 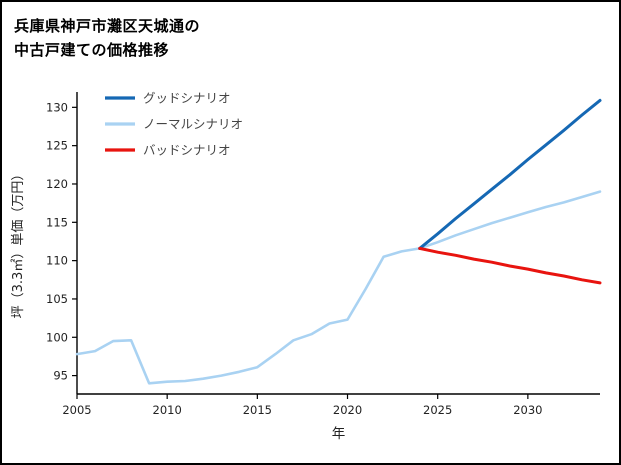 I want to click on legend-label: バッドシナリオ, so click(x=187, y=150).